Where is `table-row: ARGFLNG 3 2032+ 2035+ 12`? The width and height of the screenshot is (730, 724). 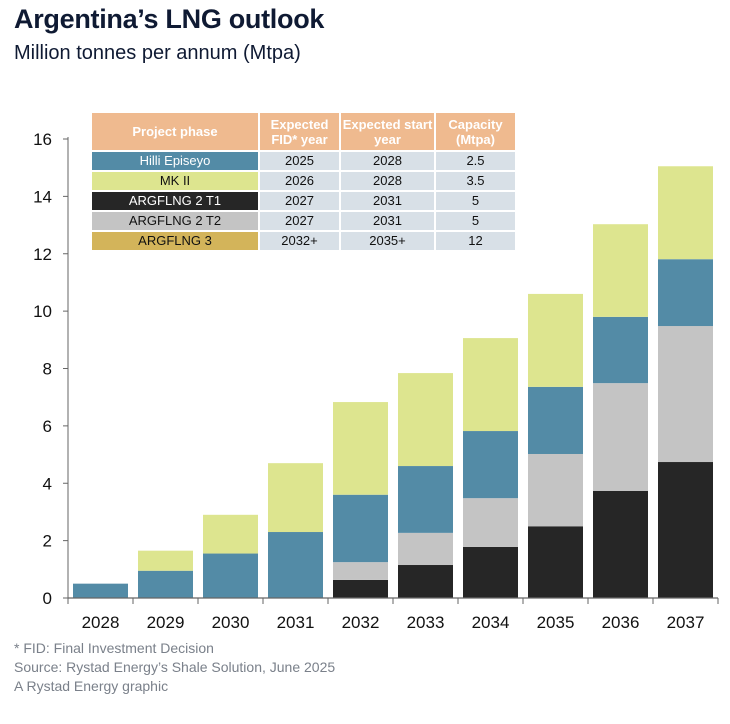 table-row: ARGFLNG 3 2032+ 2035+ 12 is located at coordinates (303, 241).